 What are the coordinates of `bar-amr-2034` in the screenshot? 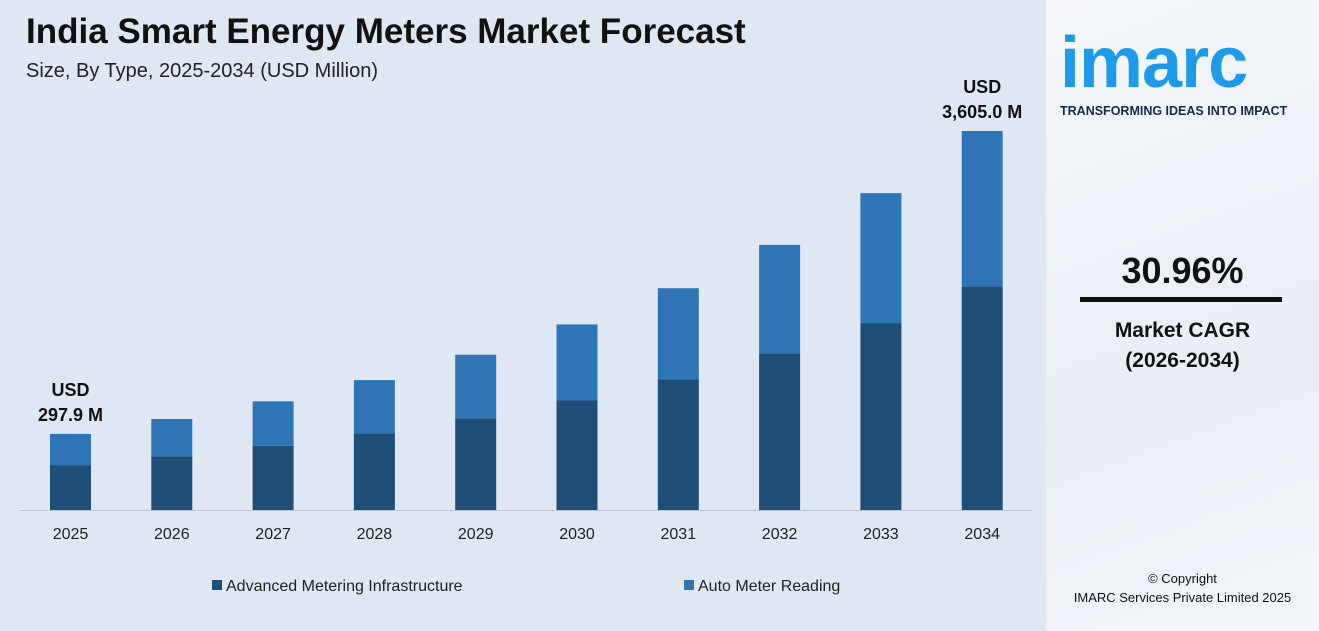 It's located at (982, 209).